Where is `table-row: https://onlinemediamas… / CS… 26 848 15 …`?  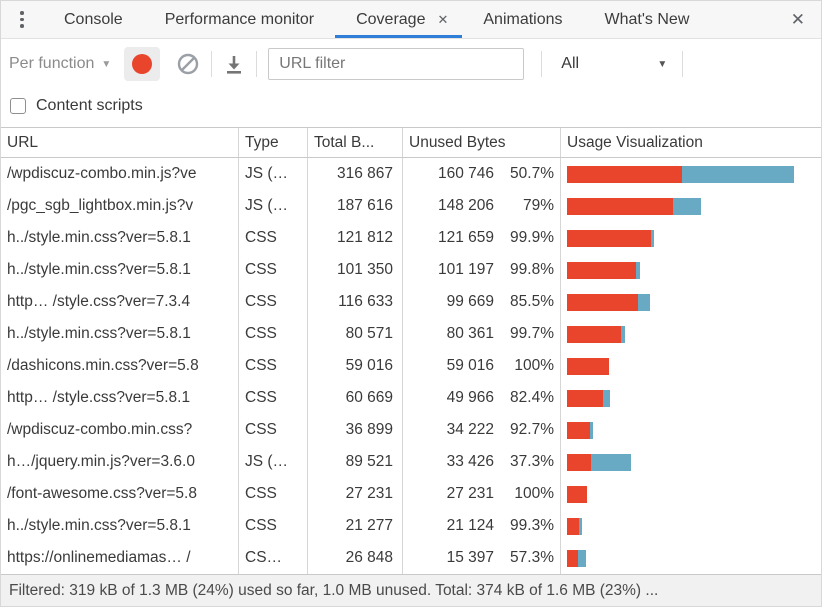
table-row: https://onlinemediamas… / CS… 26 848 15 … is located at coordinates (411, 558).